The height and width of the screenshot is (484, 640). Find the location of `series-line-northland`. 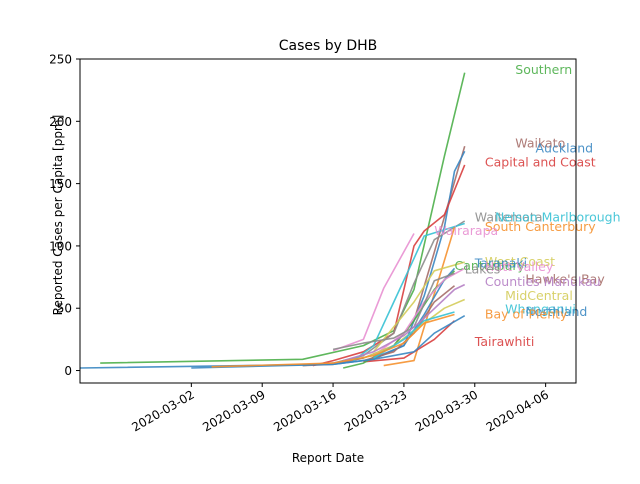

series-line-northland is located at coordinates (328, 342).